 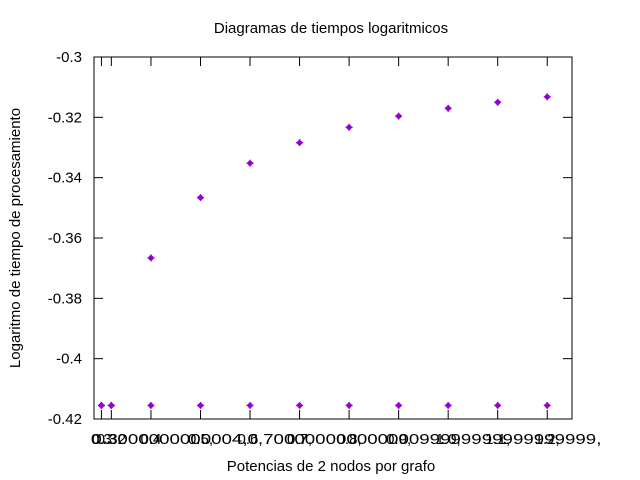 I want to click on x-tick-label: 0.6,, so click(x=250, y=439).